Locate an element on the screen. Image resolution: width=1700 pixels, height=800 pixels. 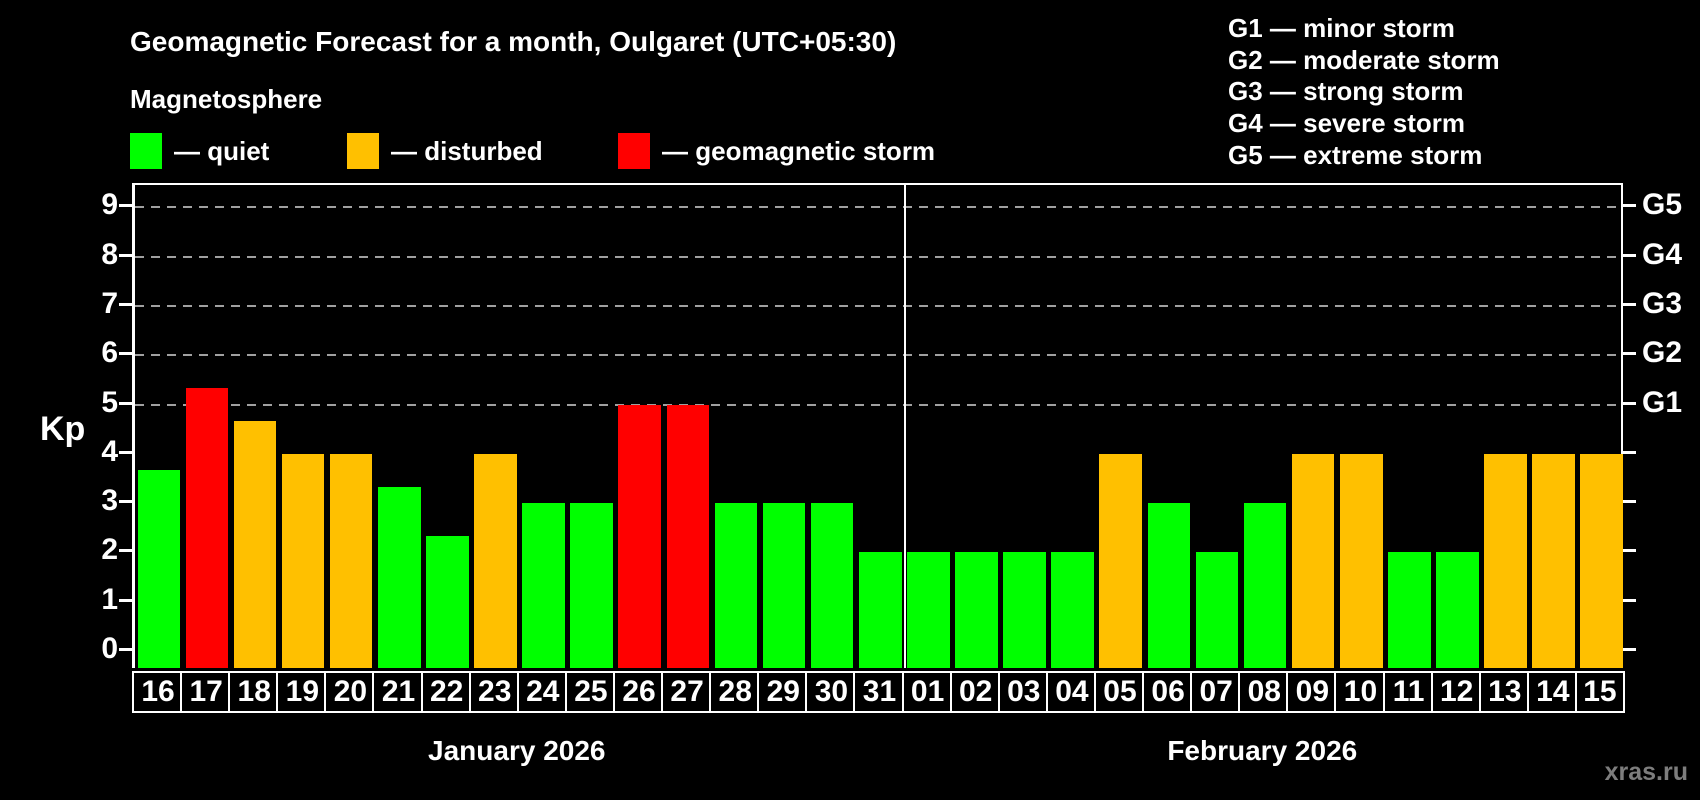
day-cell-20: 20 is located at coordinates (349, 692).